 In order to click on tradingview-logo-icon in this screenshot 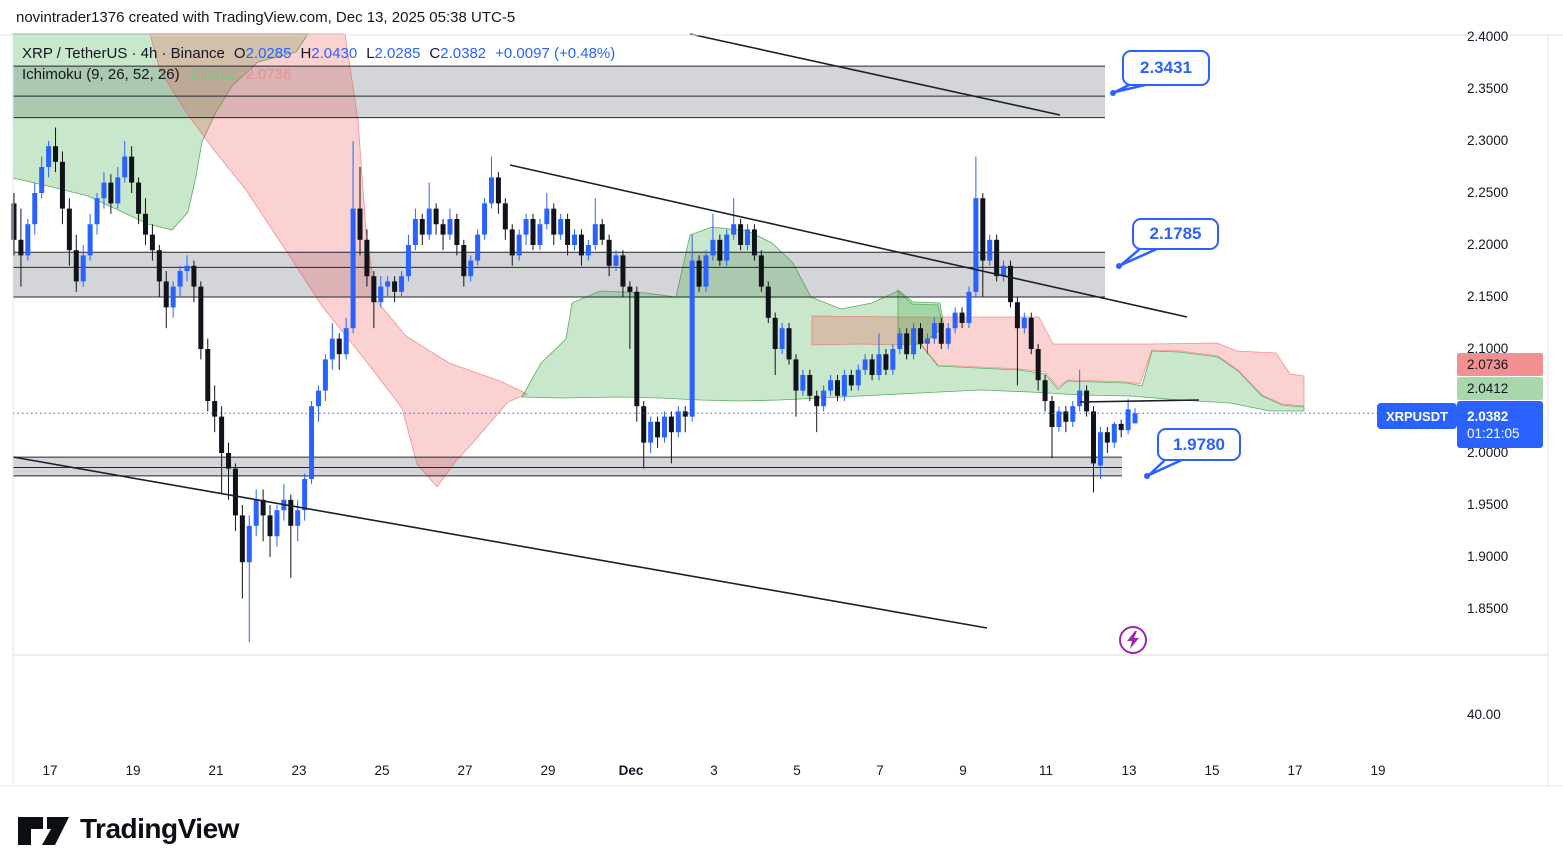, I will do `click(43, 831)`.